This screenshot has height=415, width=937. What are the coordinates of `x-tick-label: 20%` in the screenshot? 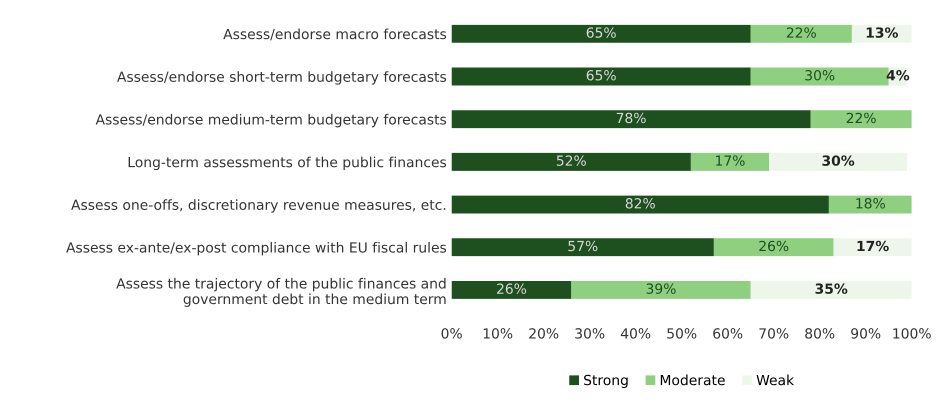 It's located at (543, 333).